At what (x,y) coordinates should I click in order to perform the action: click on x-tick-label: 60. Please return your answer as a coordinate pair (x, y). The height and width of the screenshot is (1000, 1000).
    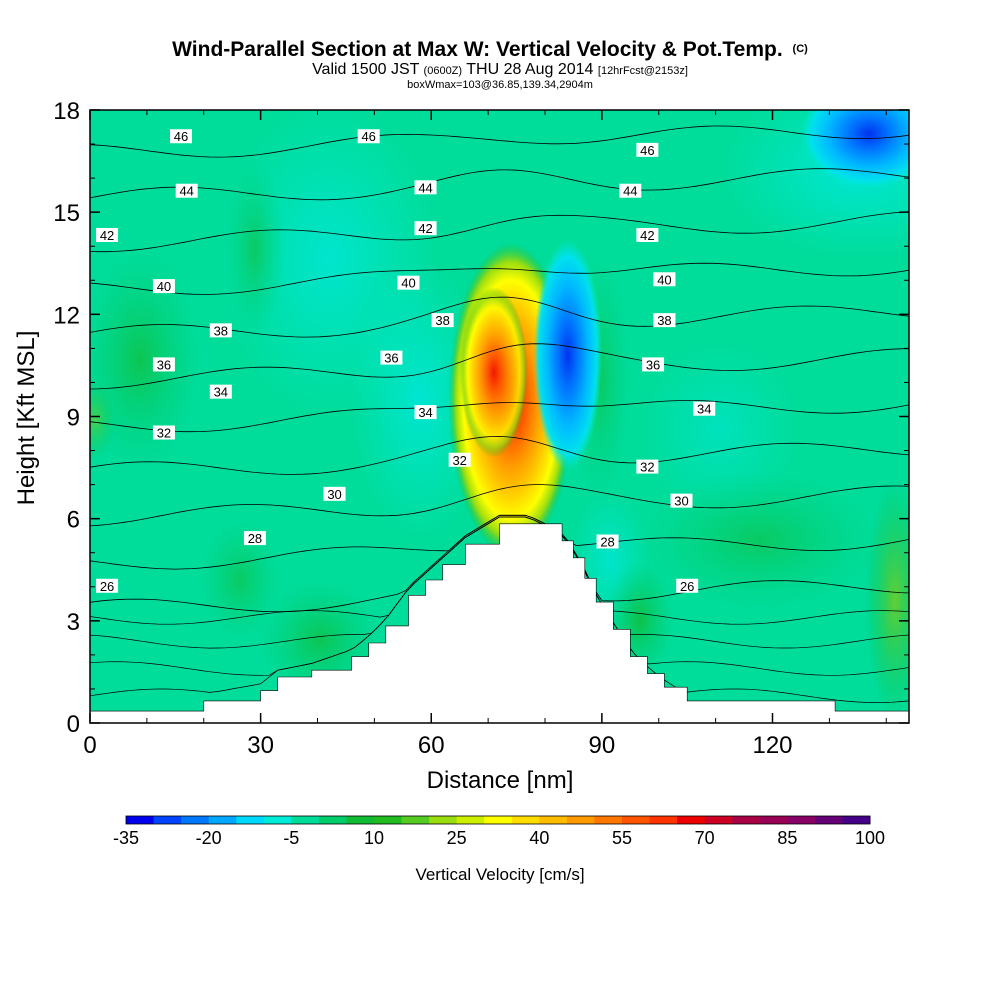
    Looking at the image, I should click on (431, 745).